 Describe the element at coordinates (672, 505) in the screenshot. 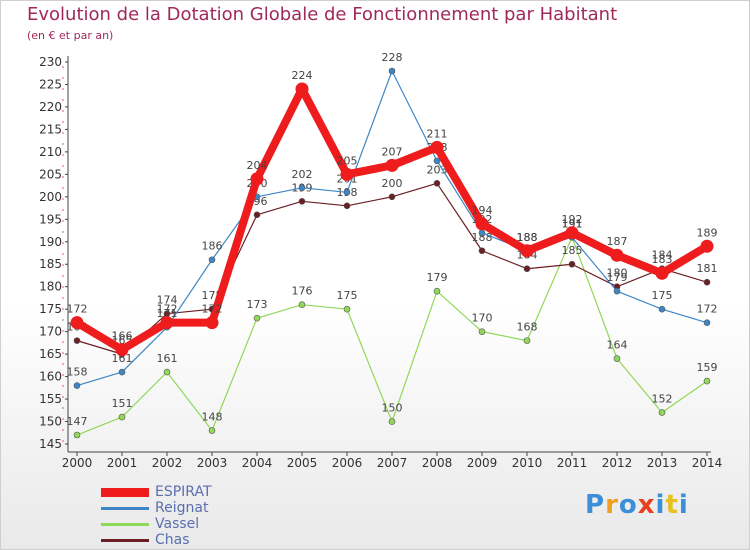

I see `logo-letter: t` at that location.